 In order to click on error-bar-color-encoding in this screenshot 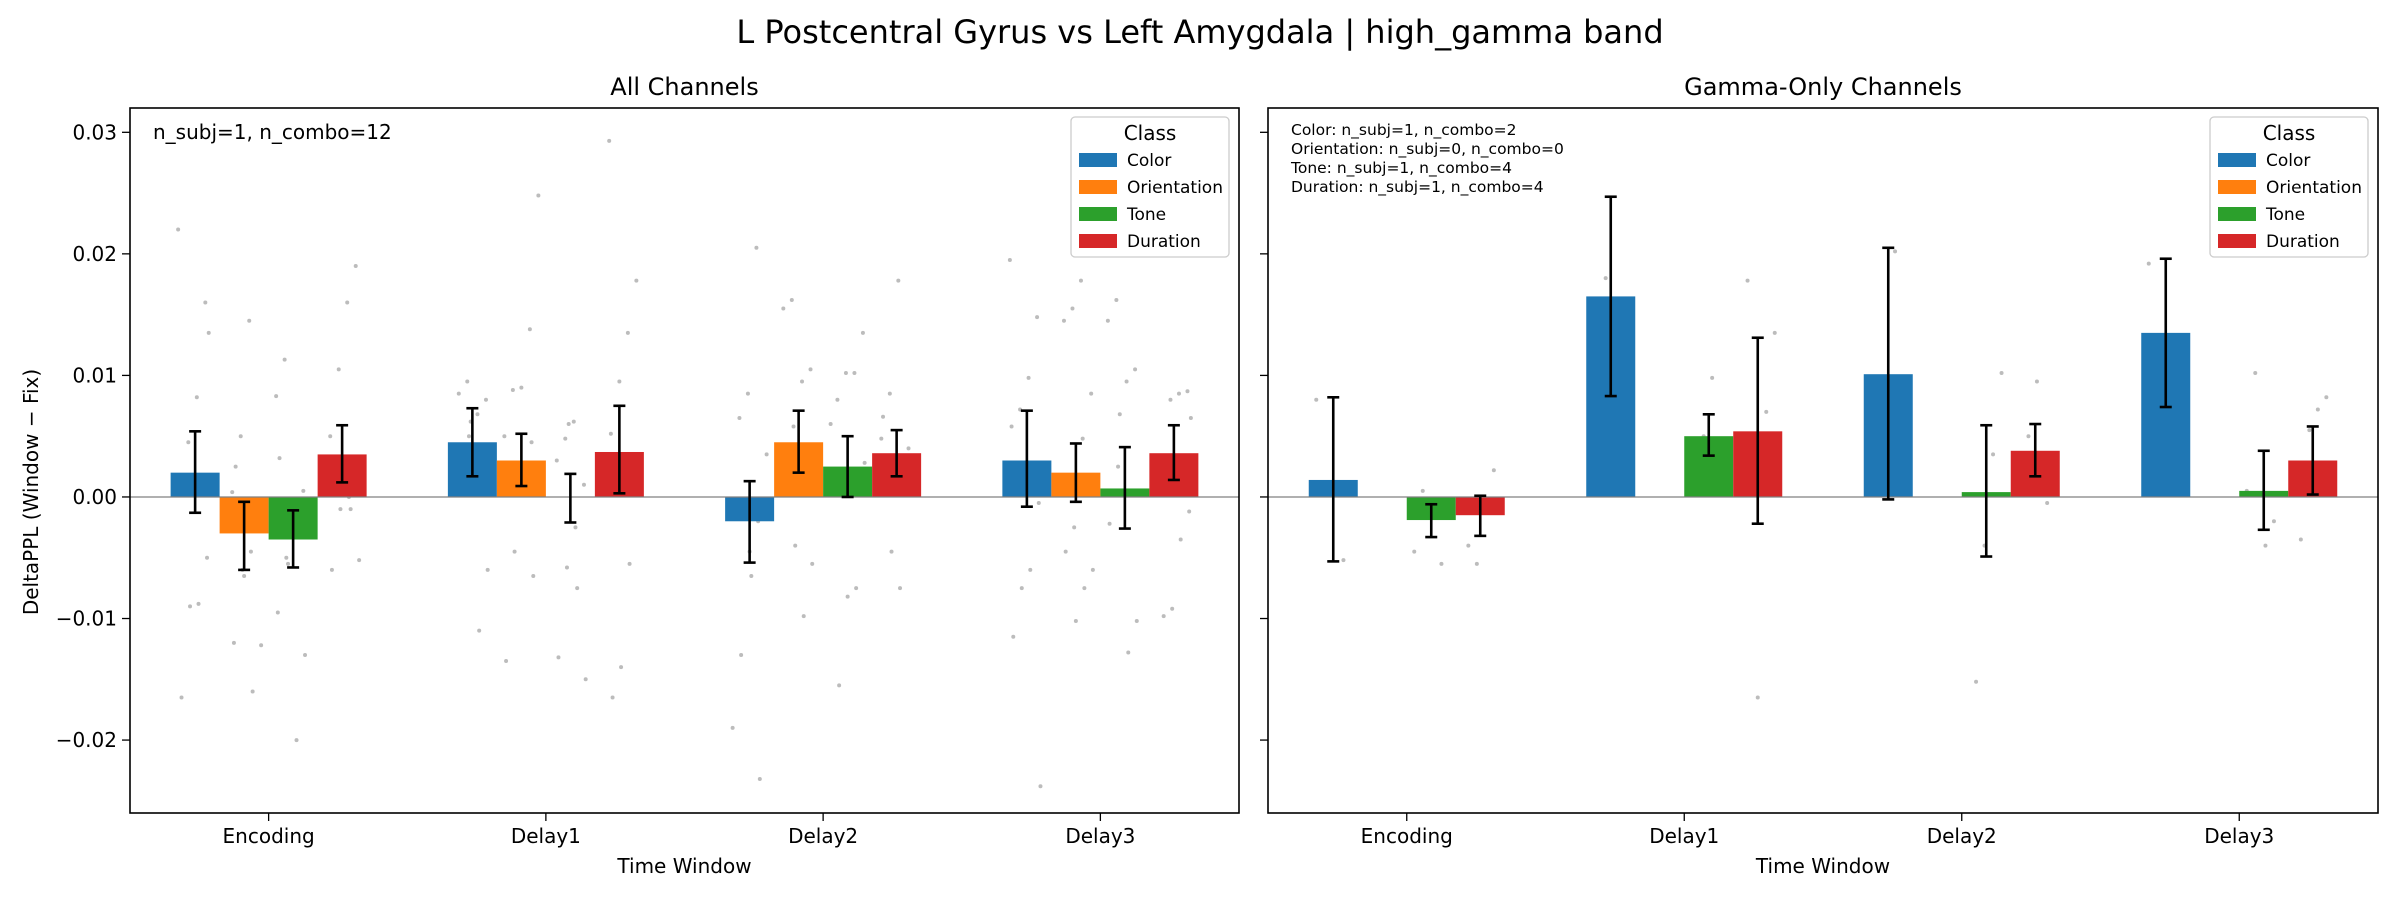, I will do `click(1333, 479)`.